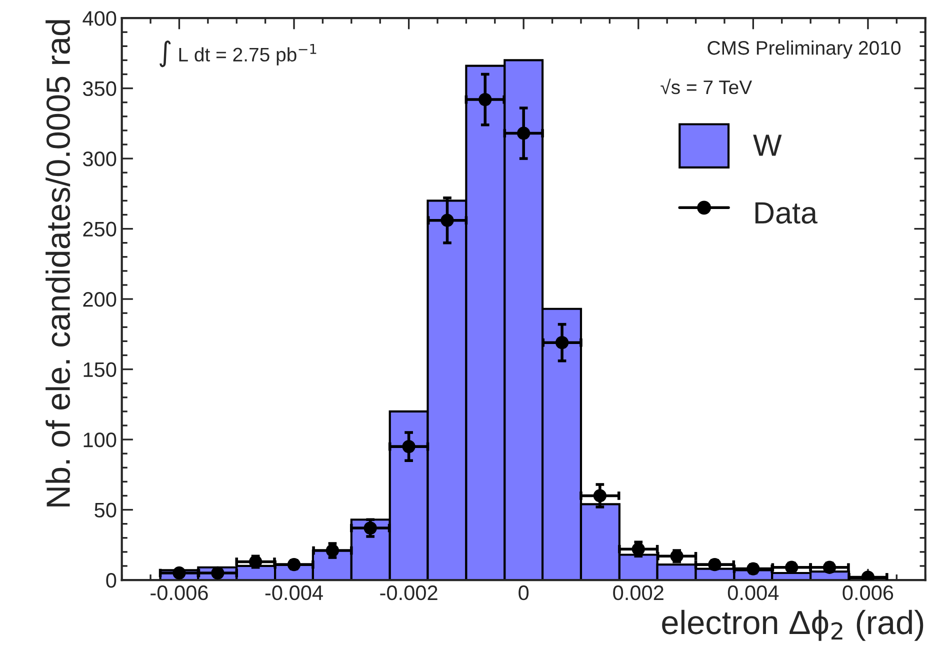 Image resolution: width=930 pixels, height=669 pixels. What do you see at coordinates (409, 592) in the screenshot?
I see `x-tick-label: -0.002` at bounding box center [409, 592].